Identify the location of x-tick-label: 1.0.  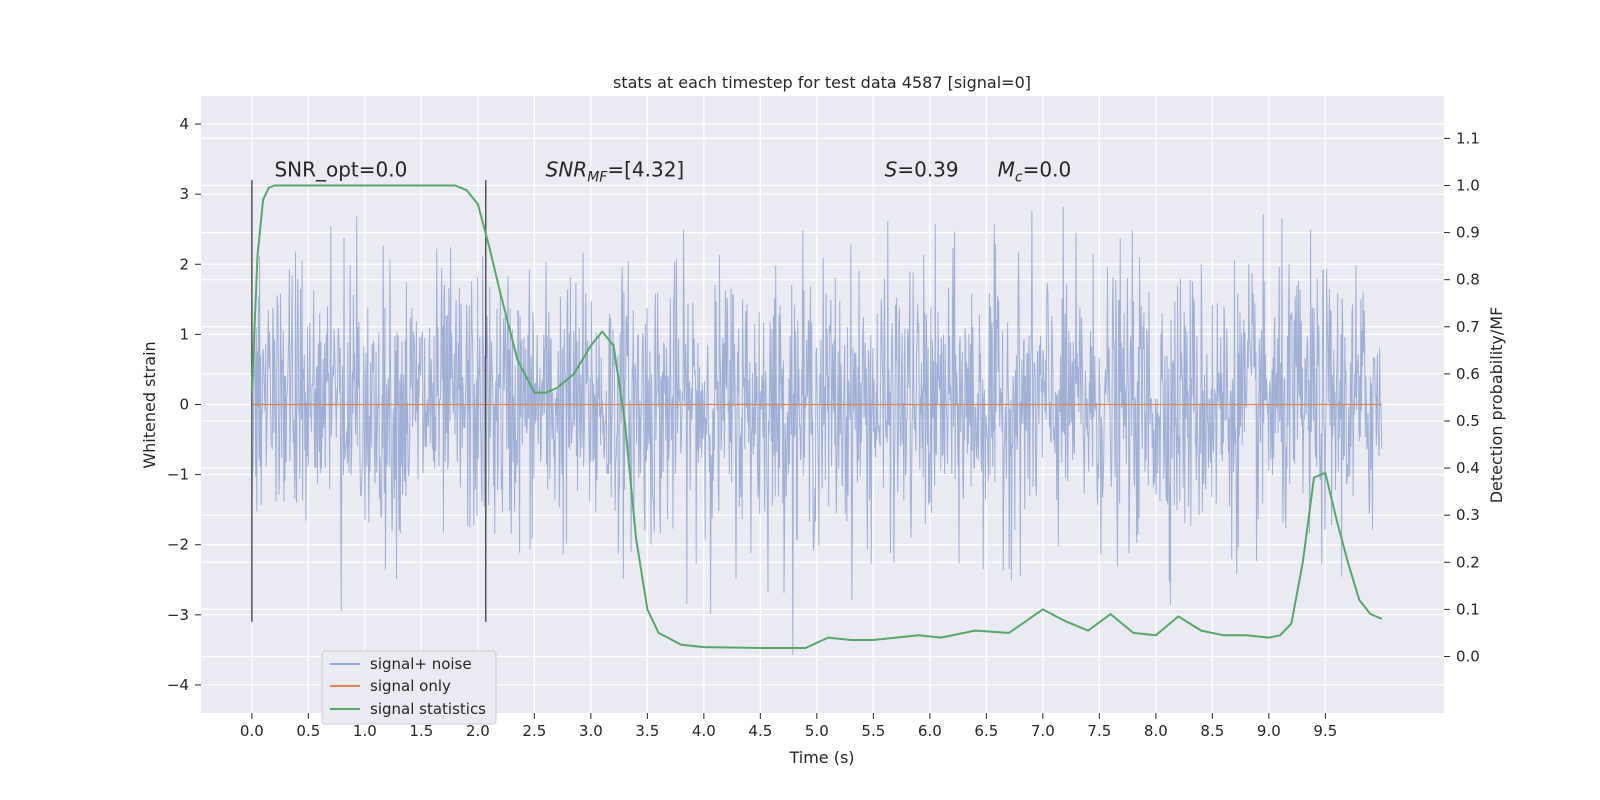
(365, 731).